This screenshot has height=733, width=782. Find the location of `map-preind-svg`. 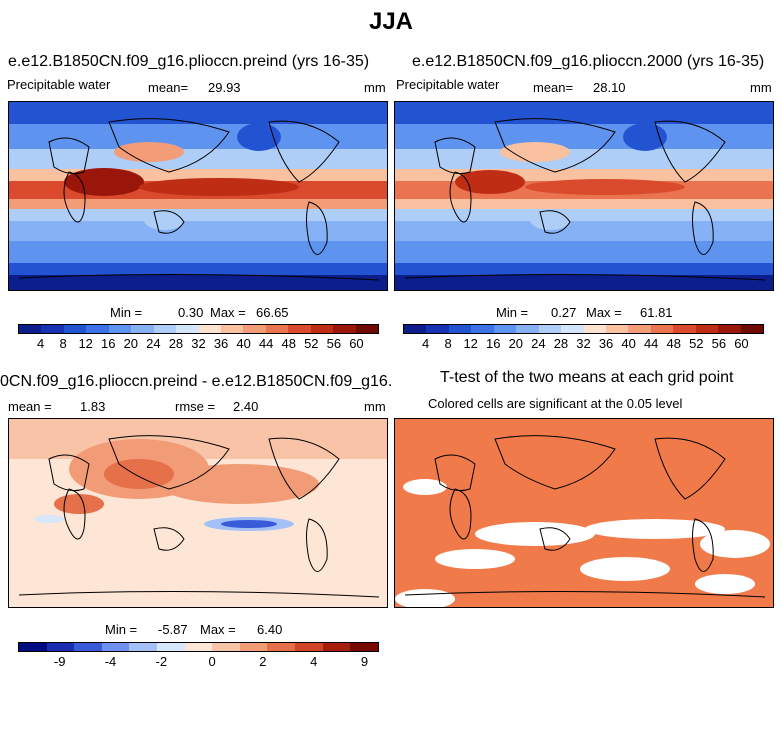

map-preind-svg is located at coordinates (198, 196).